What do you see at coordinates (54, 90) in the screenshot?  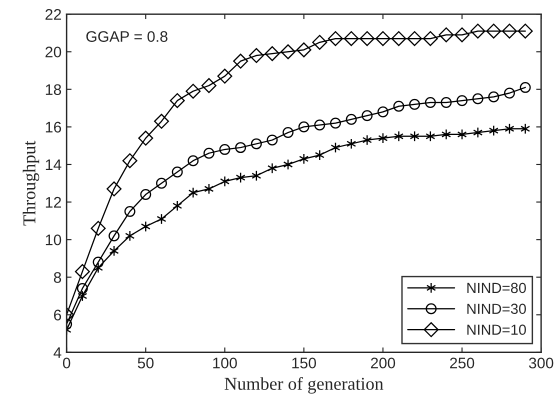 I see `y-tick-label: 18` at bounding box center [54, 90].